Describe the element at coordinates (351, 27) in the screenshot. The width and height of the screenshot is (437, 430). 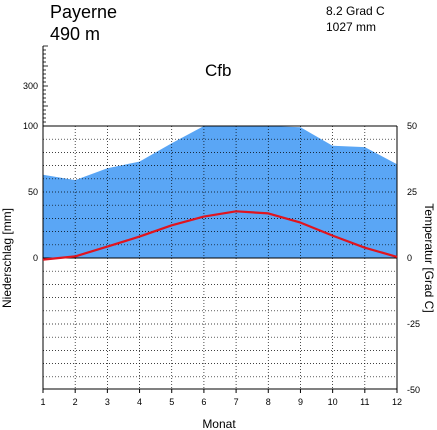
I see `annual-precipitation: 1027 mm` at that location.